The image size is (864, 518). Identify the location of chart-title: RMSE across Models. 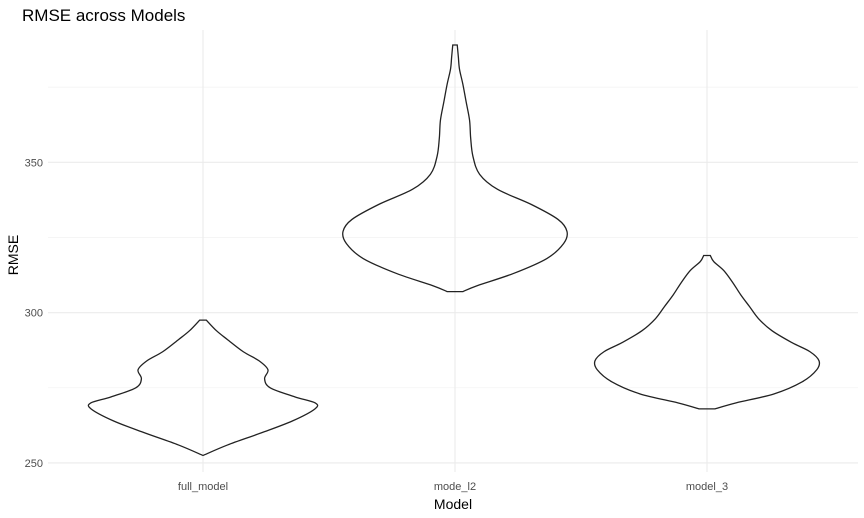
(103, 15).